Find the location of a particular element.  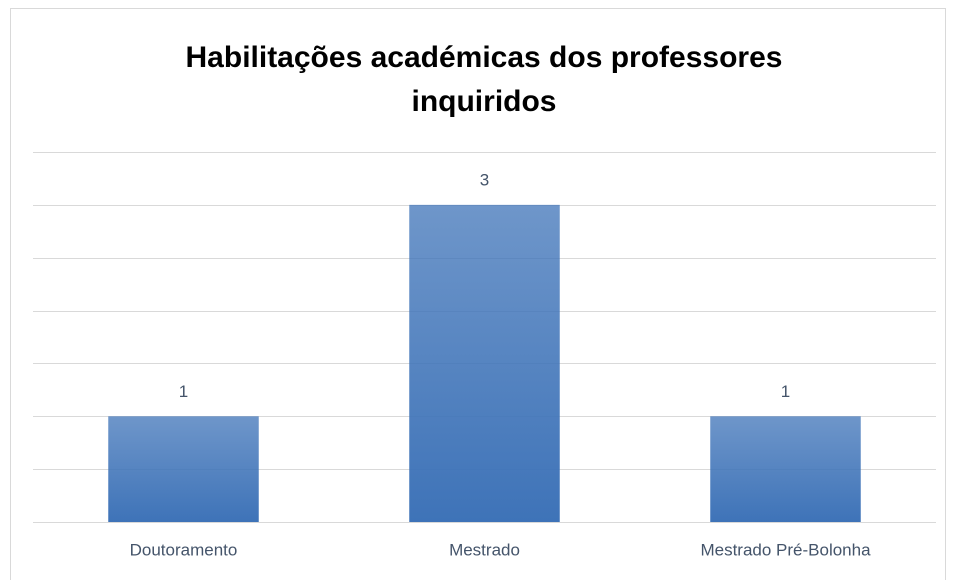

data-label: 3 is located at coordinates (484, 179).